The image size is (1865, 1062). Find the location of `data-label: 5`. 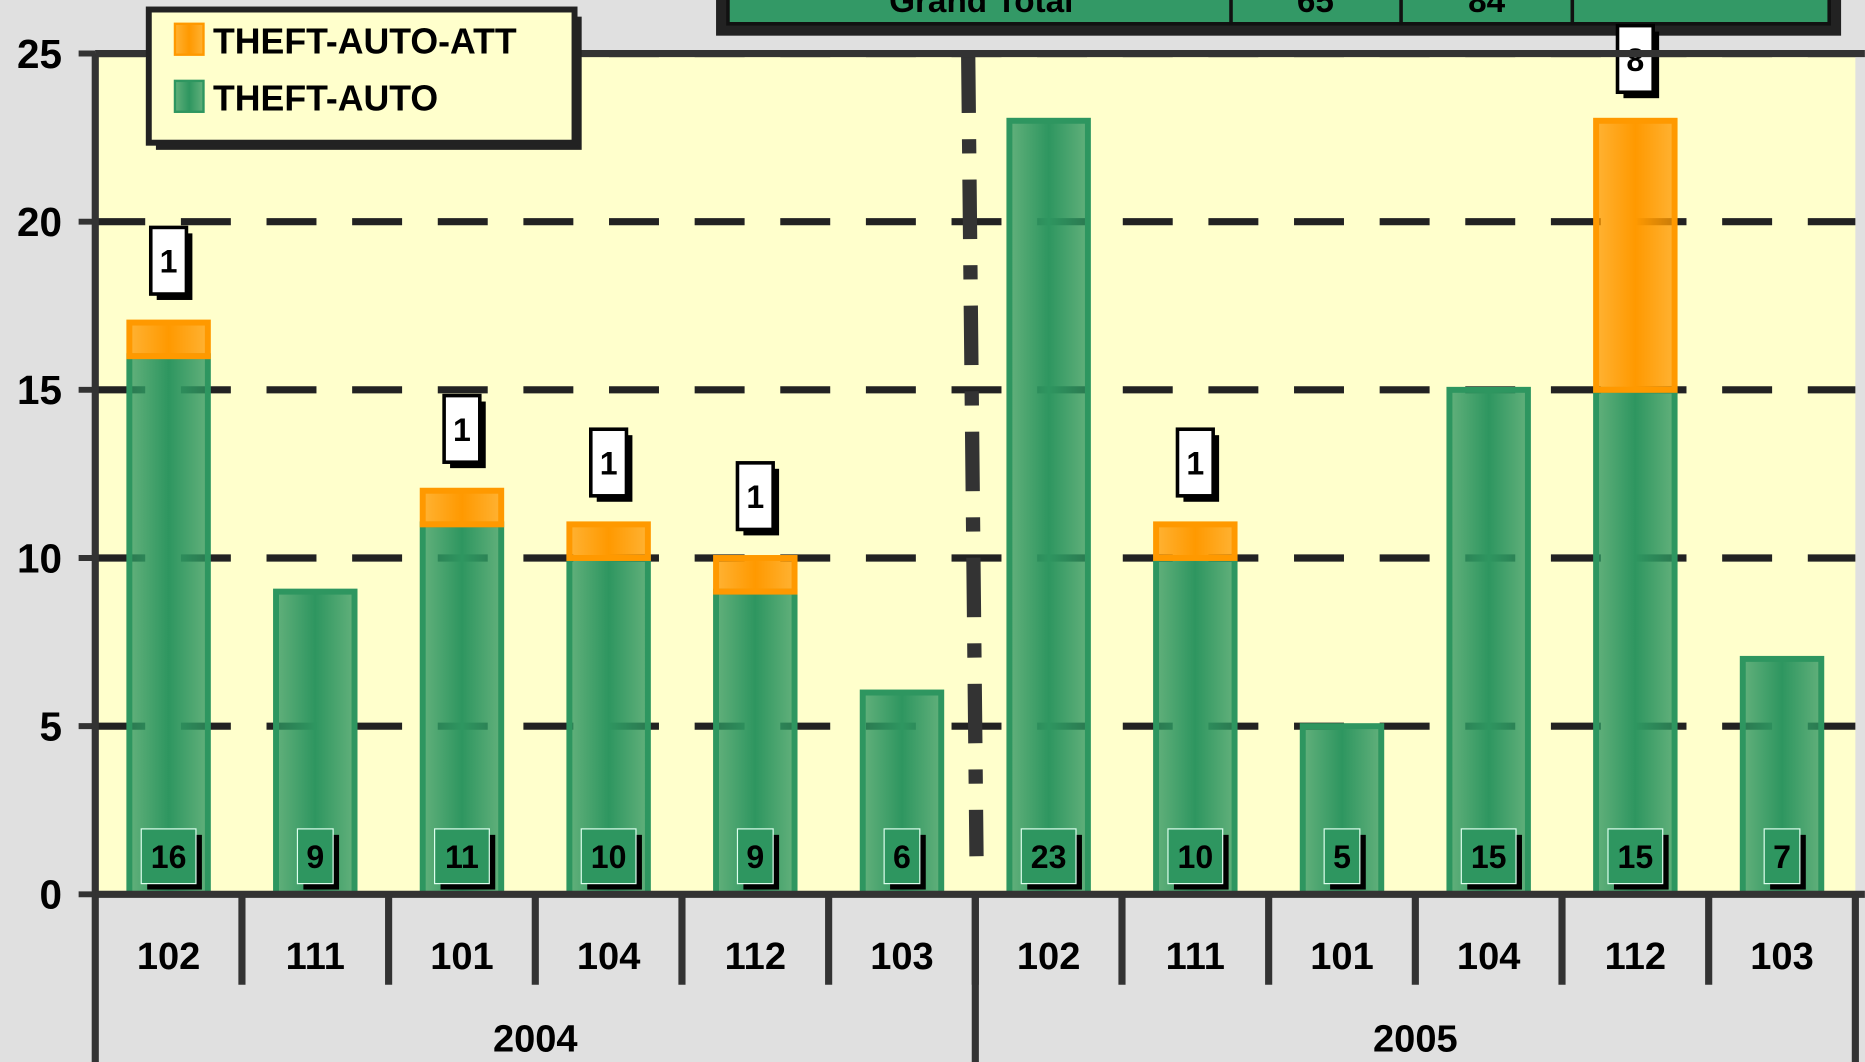

data-label: 5 is located at coordinates (1342, 857).